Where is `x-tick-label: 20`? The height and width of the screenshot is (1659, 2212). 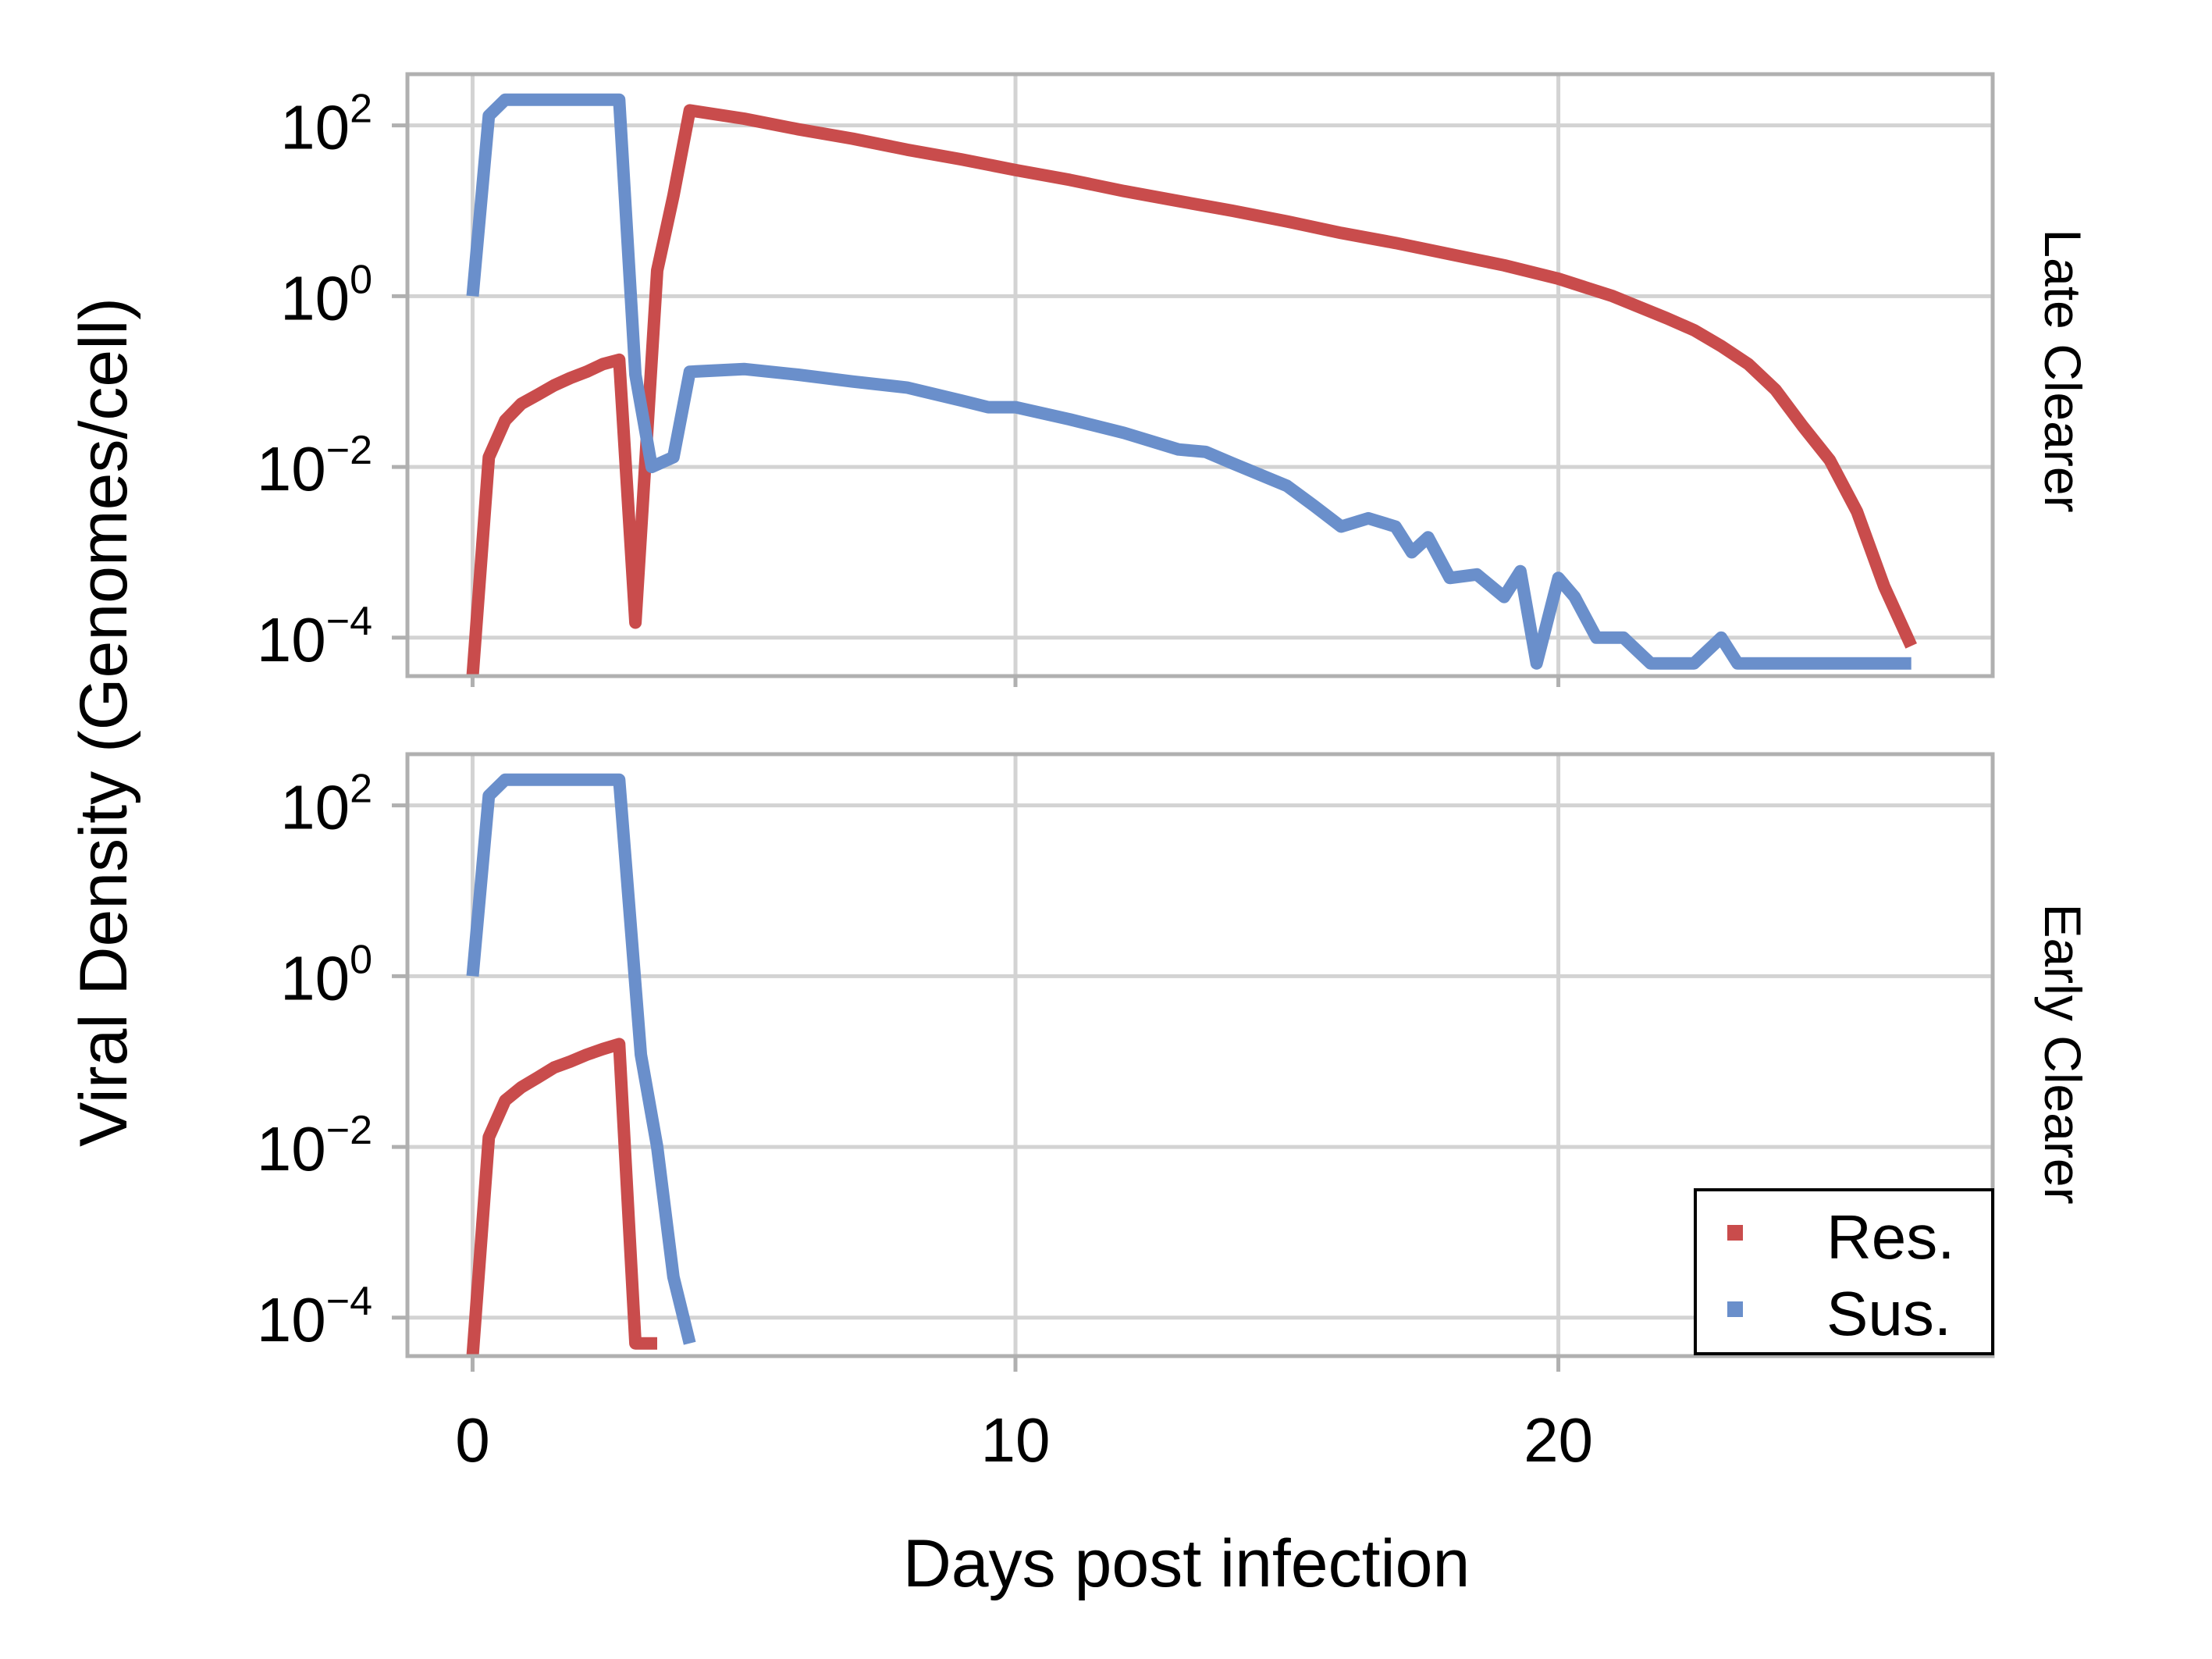 x-tick-label: 20 is located at coordinates (1559, 1440).